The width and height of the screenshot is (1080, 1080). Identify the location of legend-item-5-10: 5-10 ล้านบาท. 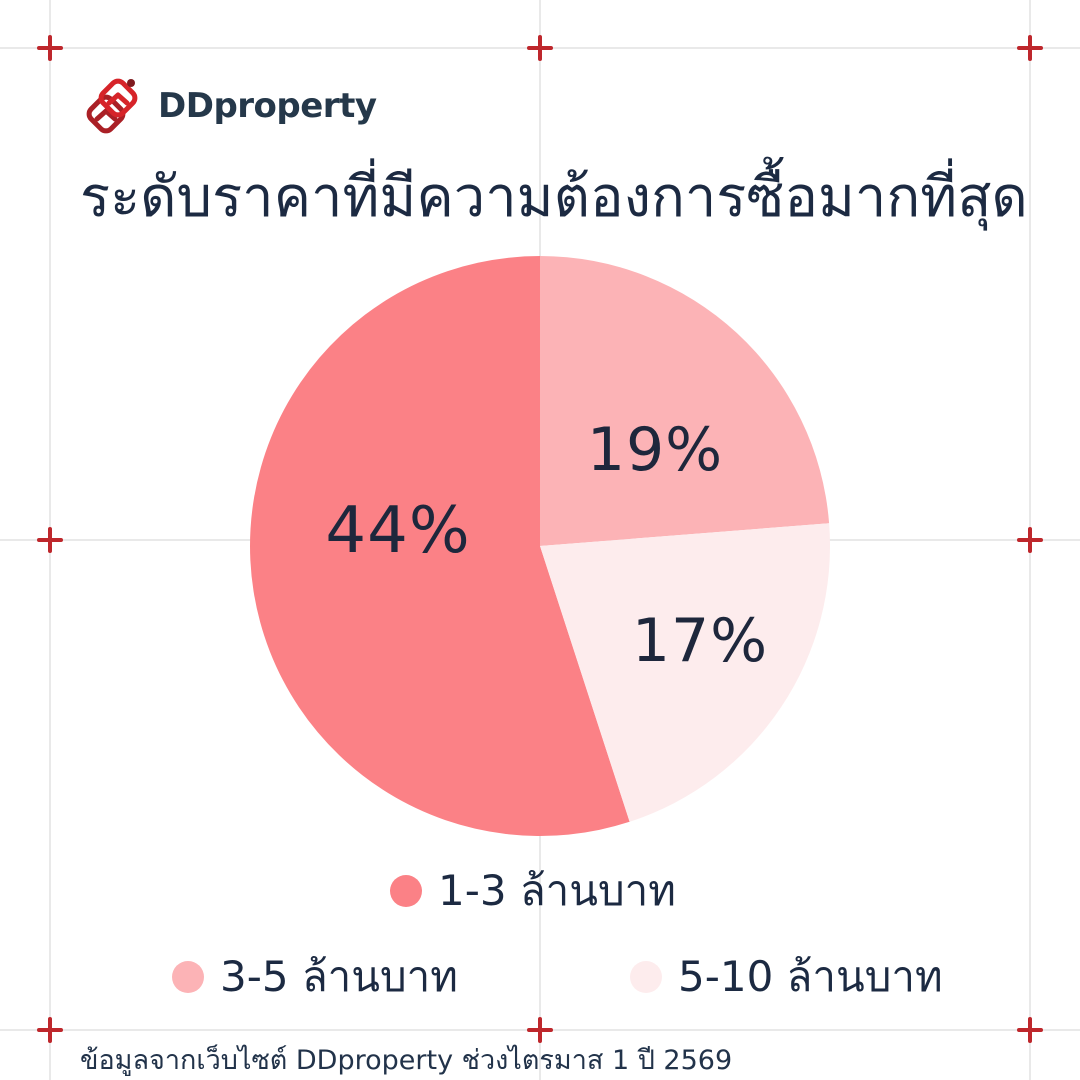
(786, 977).